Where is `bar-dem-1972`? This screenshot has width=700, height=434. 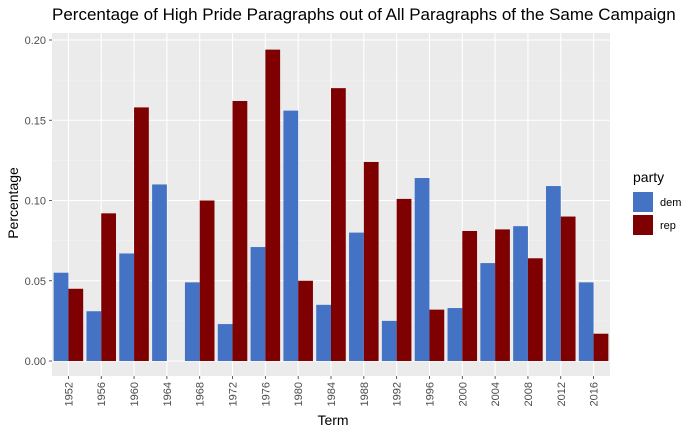
bar-dem-1972 is located at coordinates (225, 342).